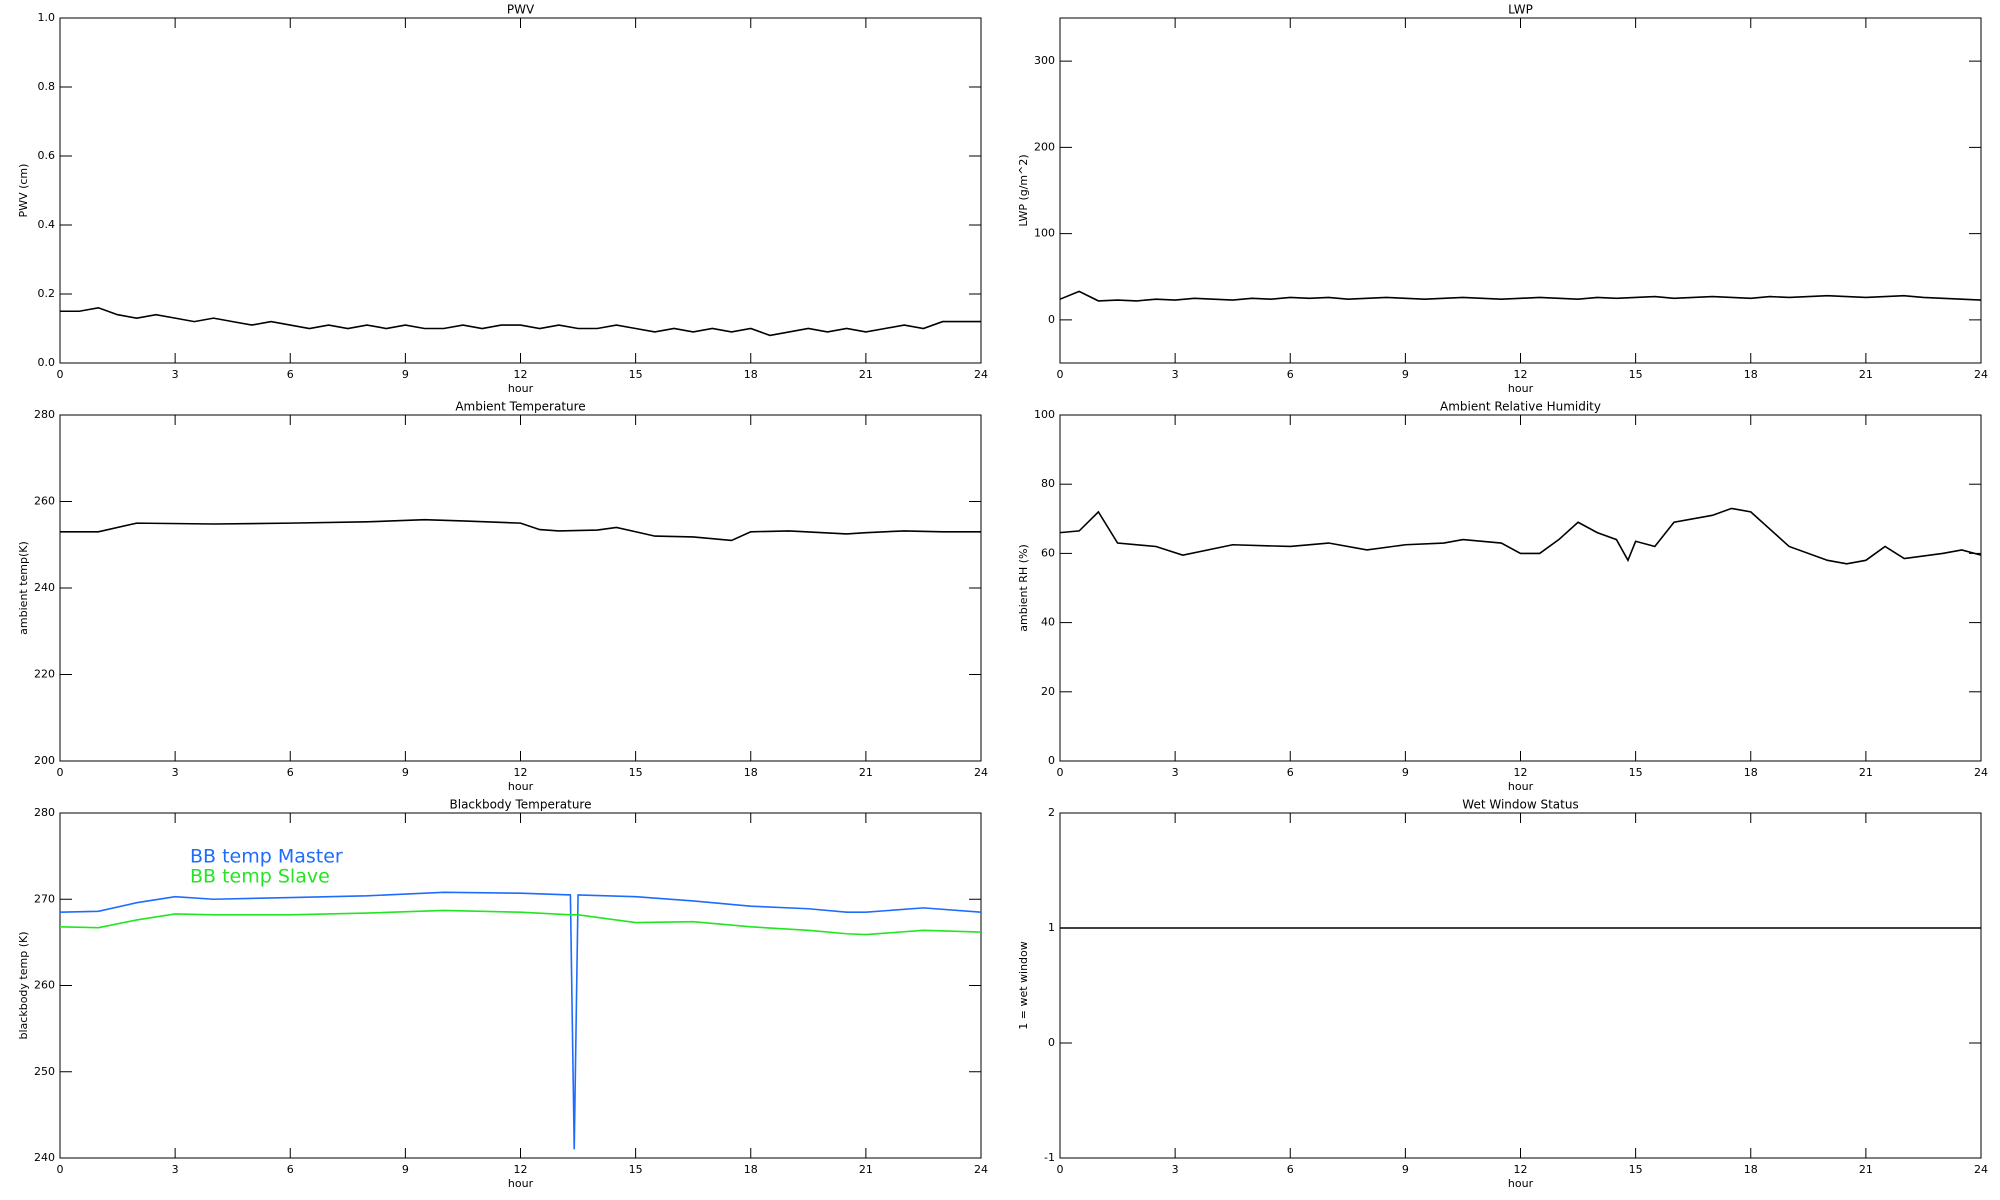 This screenshot has width=2000, height=1200. I want to click on y-tick-label: 80, so click(1048, 483).